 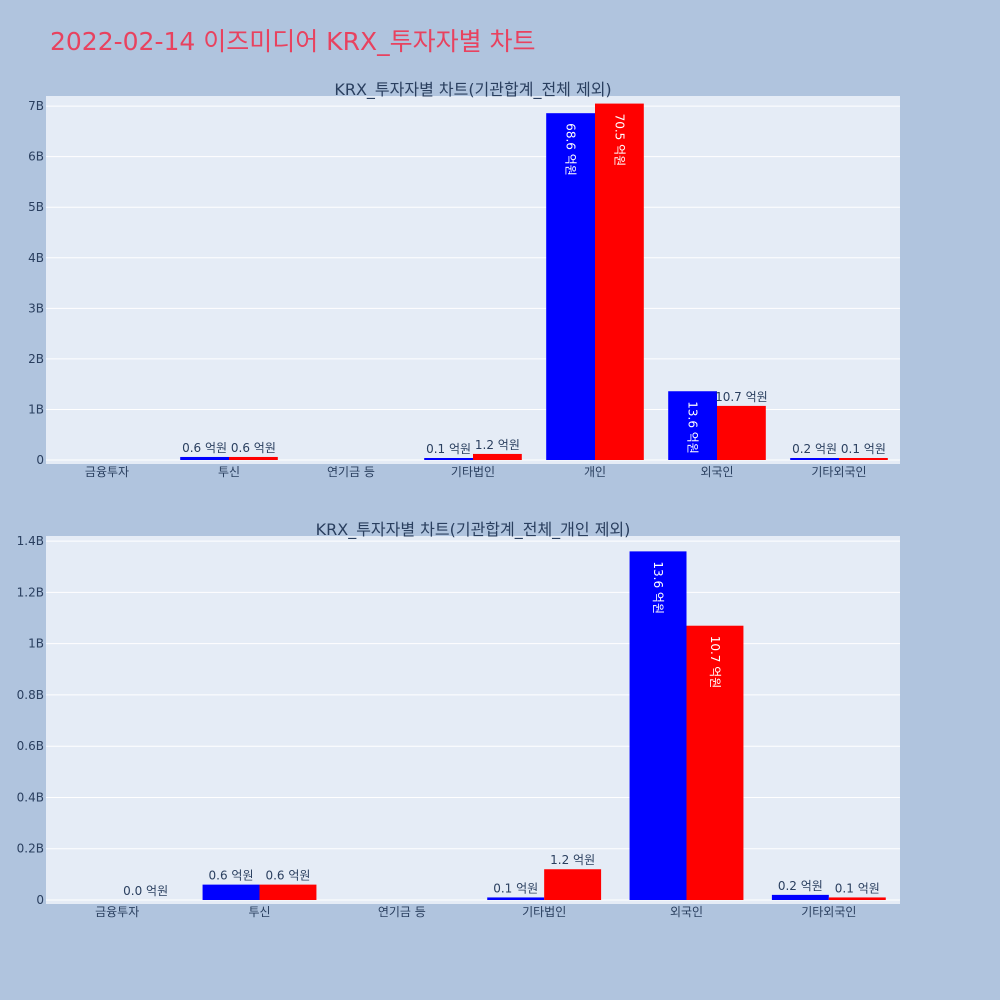 I want to click on y-tick-label: 0.6B, so click(x=30, y=746).